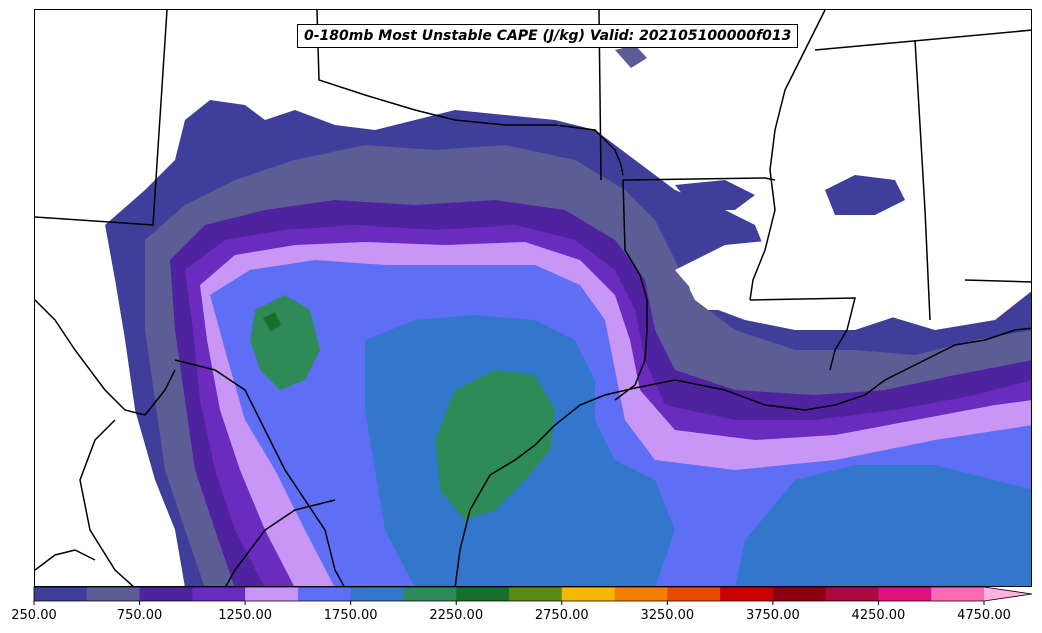 The height and width of the screenshot is (633, 1042). Describe the element at coordinates (631, 290) in the screenshot. I see `boundary-tx-la` at that location.